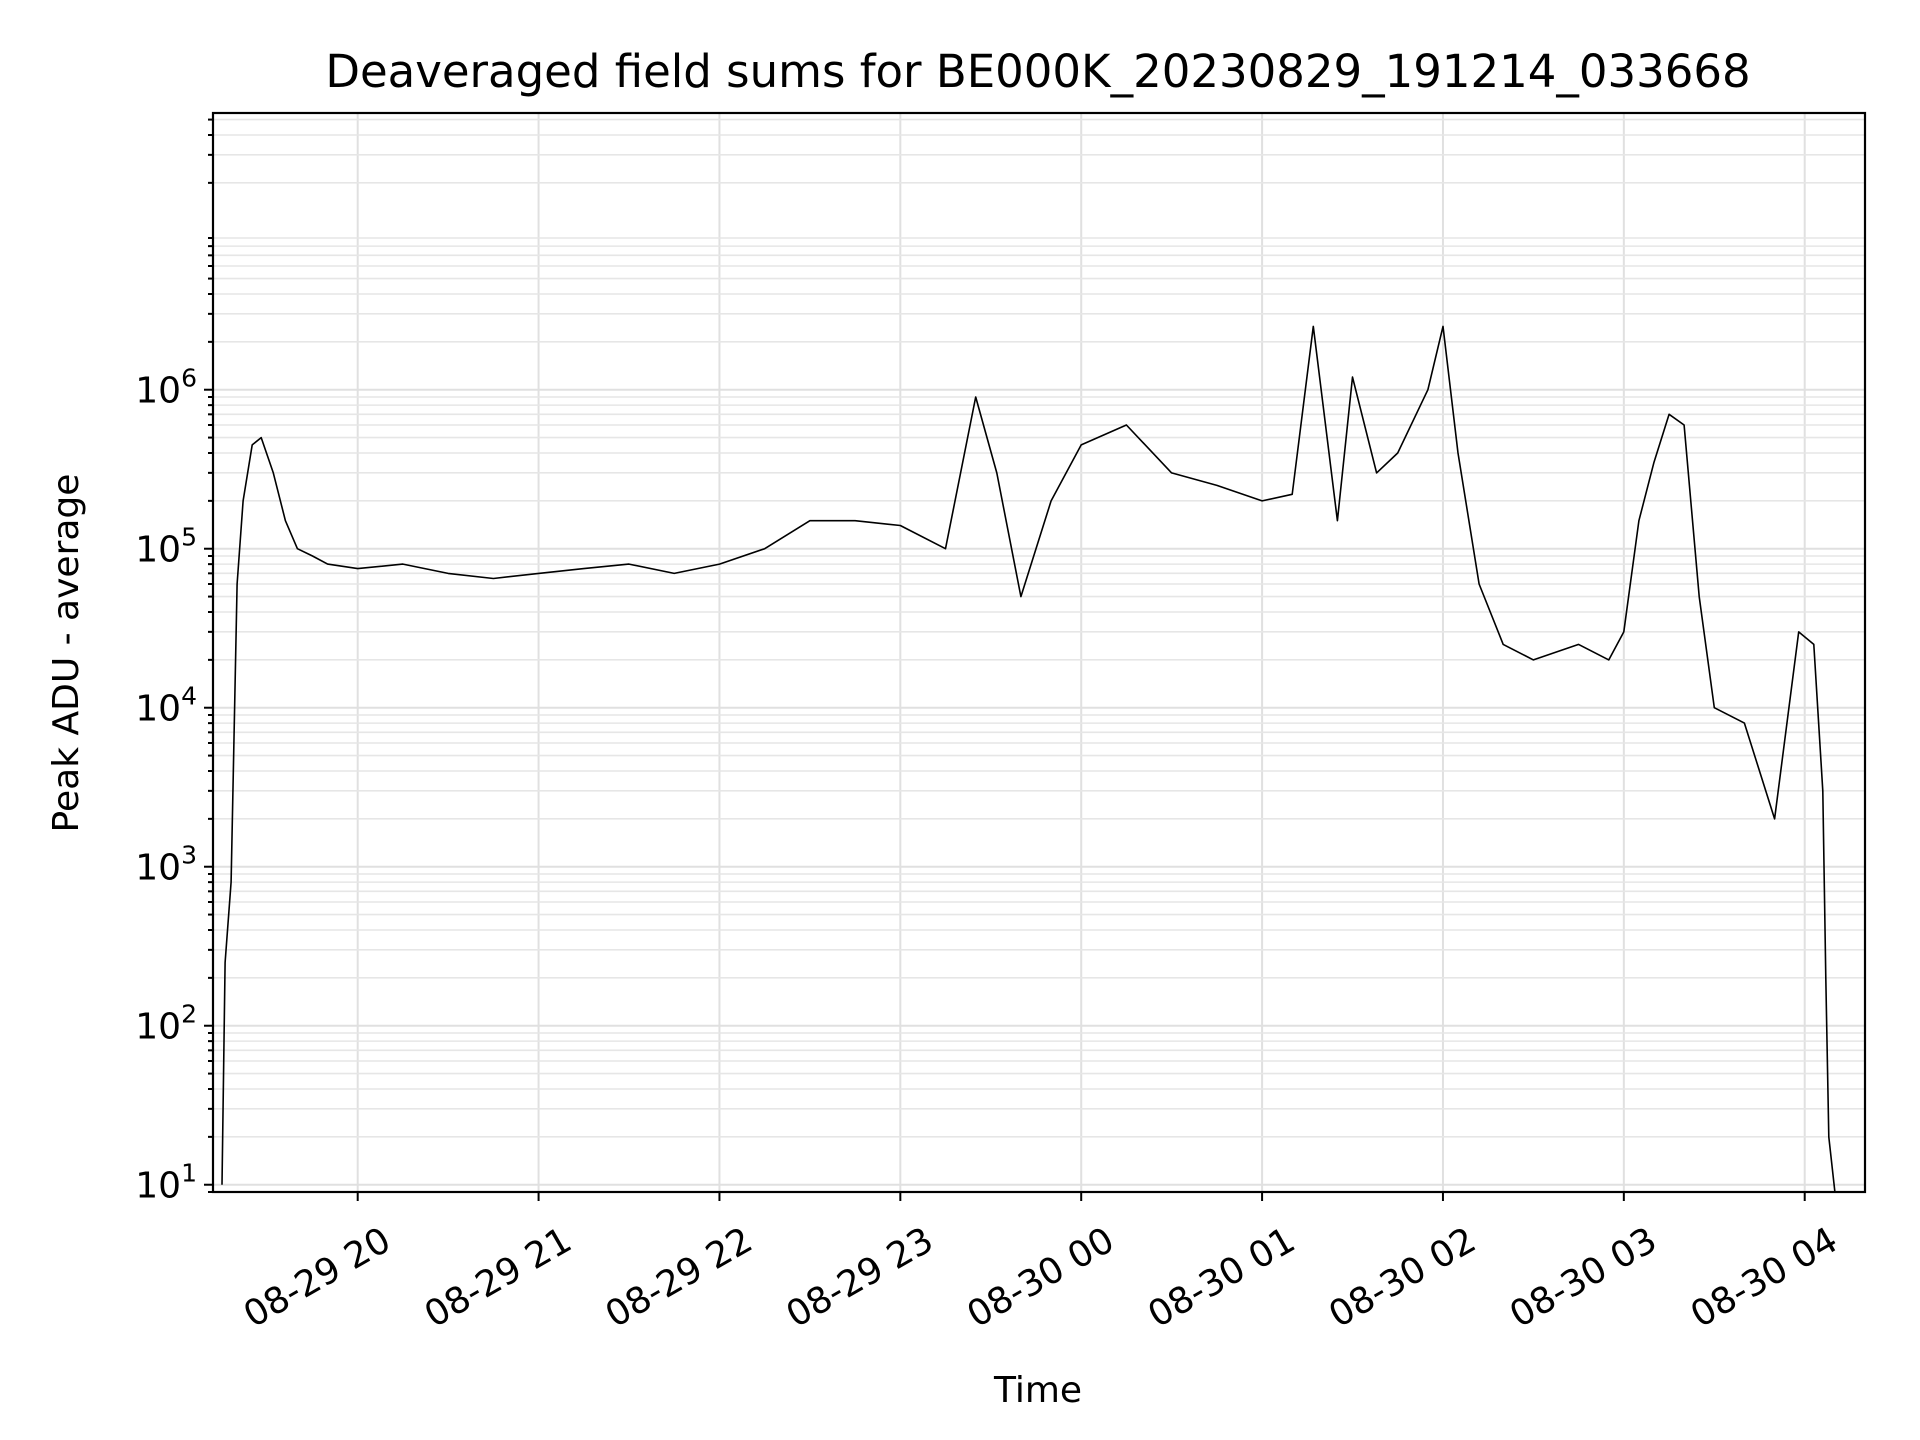 The height and width of the screenshot is (1440, 1920). What do you see at coordinates (166, 388) in the screenshot?
I see `y-tick-label: 10⁶` at bounding box center [166, 388].